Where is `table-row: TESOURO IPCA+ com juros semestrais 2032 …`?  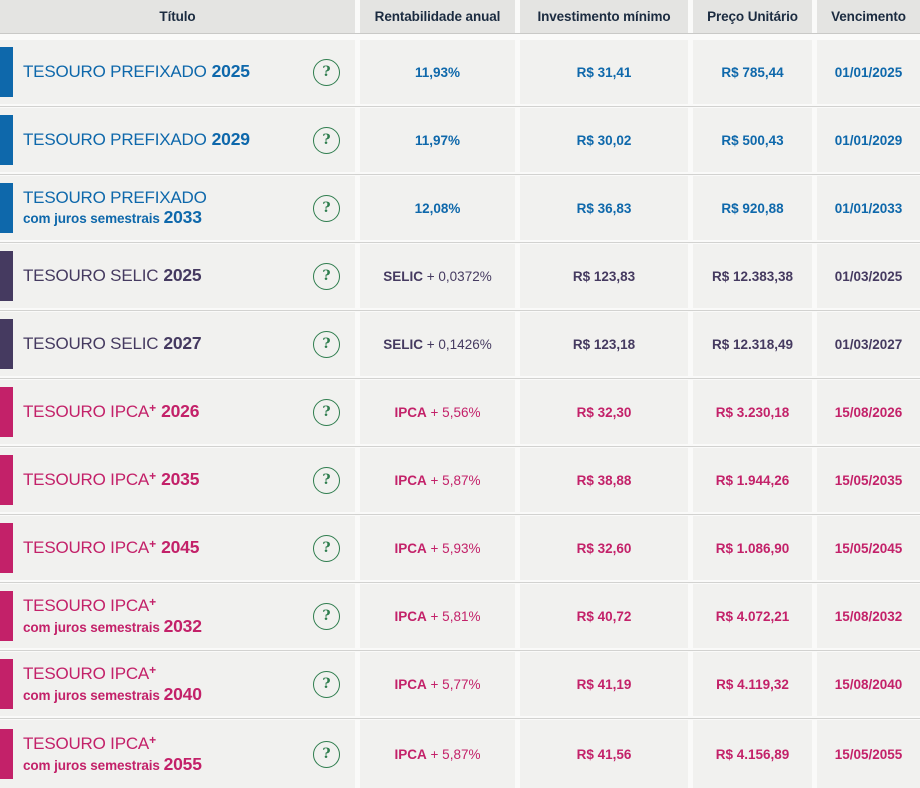
table-row: TESOURO IPCA+ com juros semestrais 2032 … is located at coordinates (460, 617).